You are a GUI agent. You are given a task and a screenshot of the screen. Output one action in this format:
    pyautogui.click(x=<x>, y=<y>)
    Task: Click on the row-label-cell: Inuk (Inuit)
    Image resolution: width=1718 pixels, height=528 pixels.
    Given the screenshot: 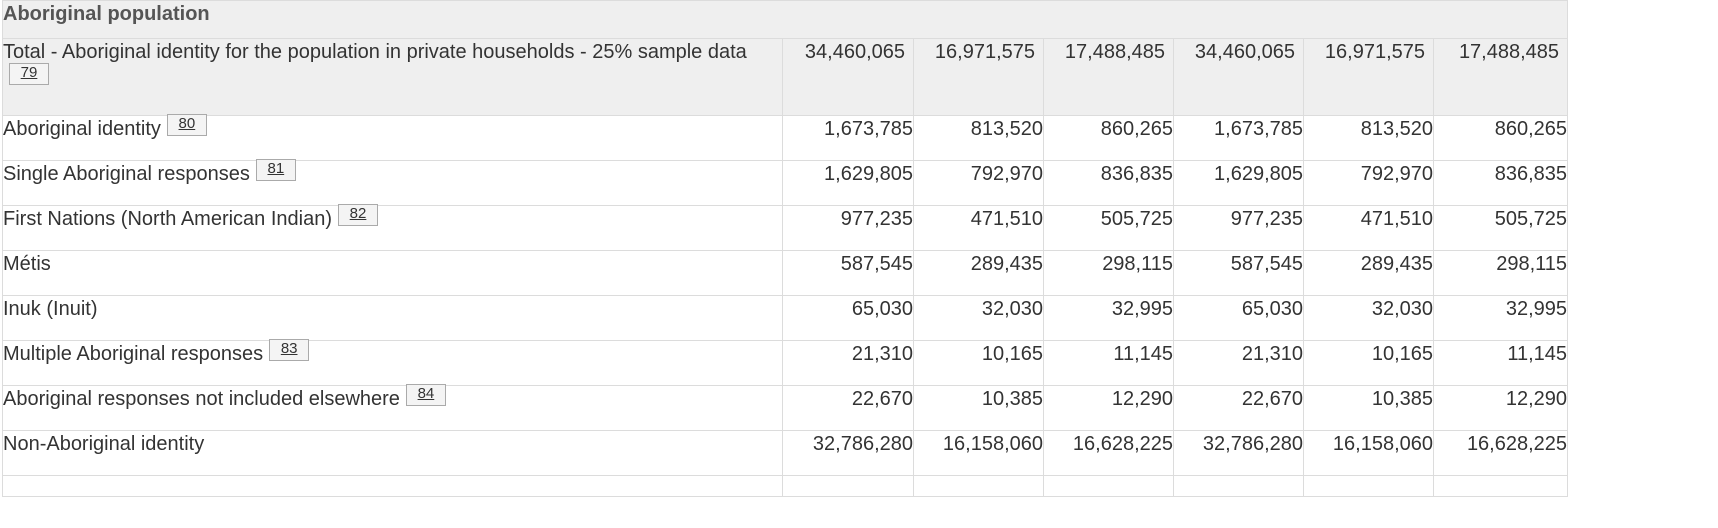 What is the action you would take?
    pyautogui.click(x=392, y=318)
    